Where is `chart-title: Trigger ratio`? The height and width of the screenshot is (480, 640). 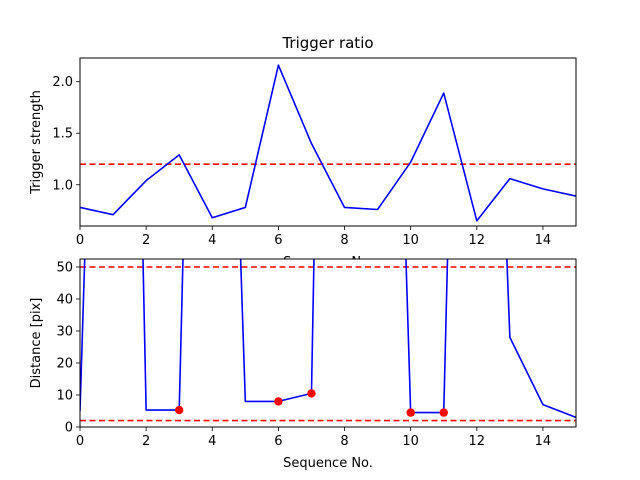
chart-title: Trigger ratio is located at coordinates (327, 43).